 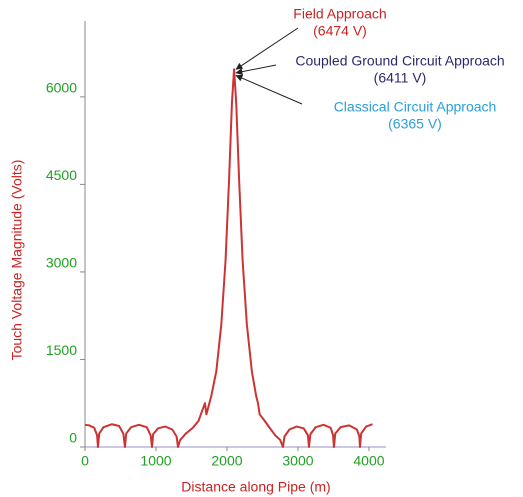 I want to click on y-tick-label: 0, so click(x=73, y=438).